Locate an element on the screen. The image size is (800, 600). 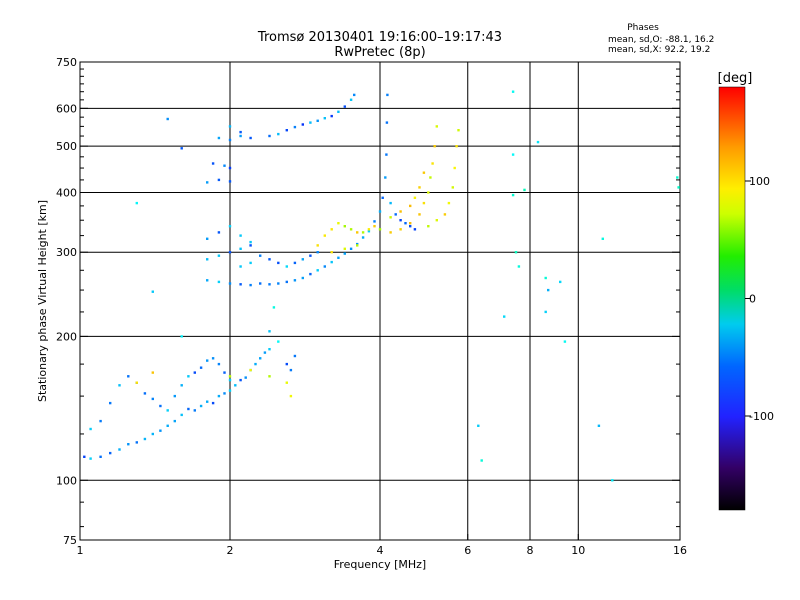
x-tick-label: 2 is located at coordinates (230, 550).